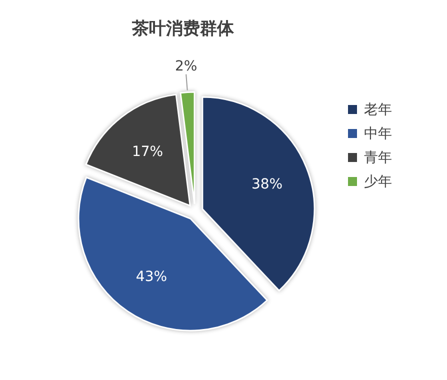  I want to click on data-label: 17%, so click(148, 152).